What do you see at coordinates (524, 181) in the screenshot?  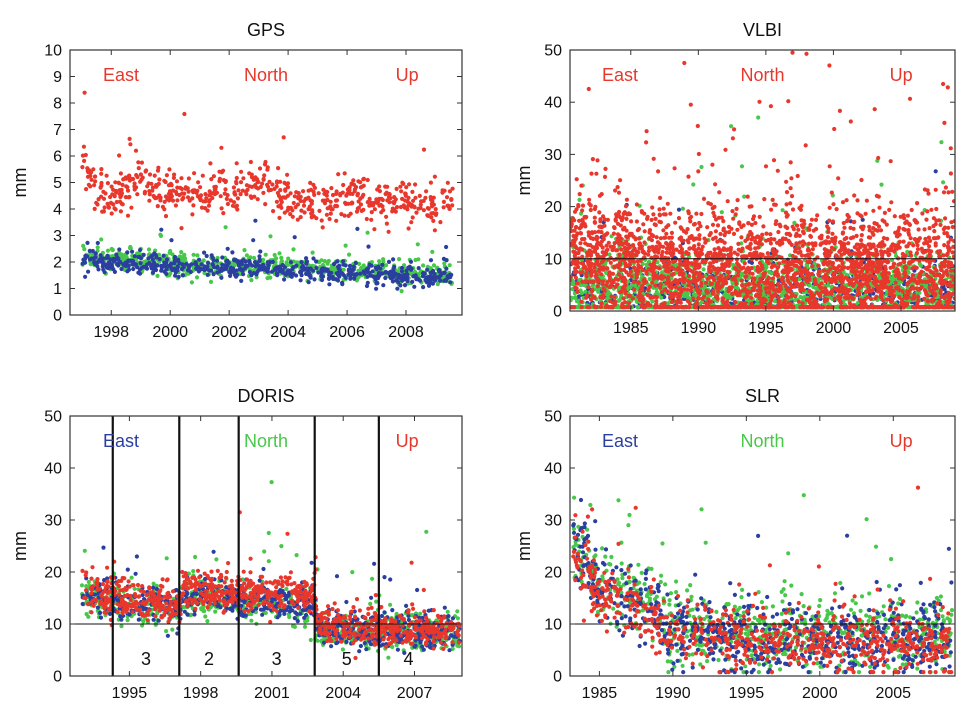 I see `y-axis-label: mm` at bounding box center [524, 181].